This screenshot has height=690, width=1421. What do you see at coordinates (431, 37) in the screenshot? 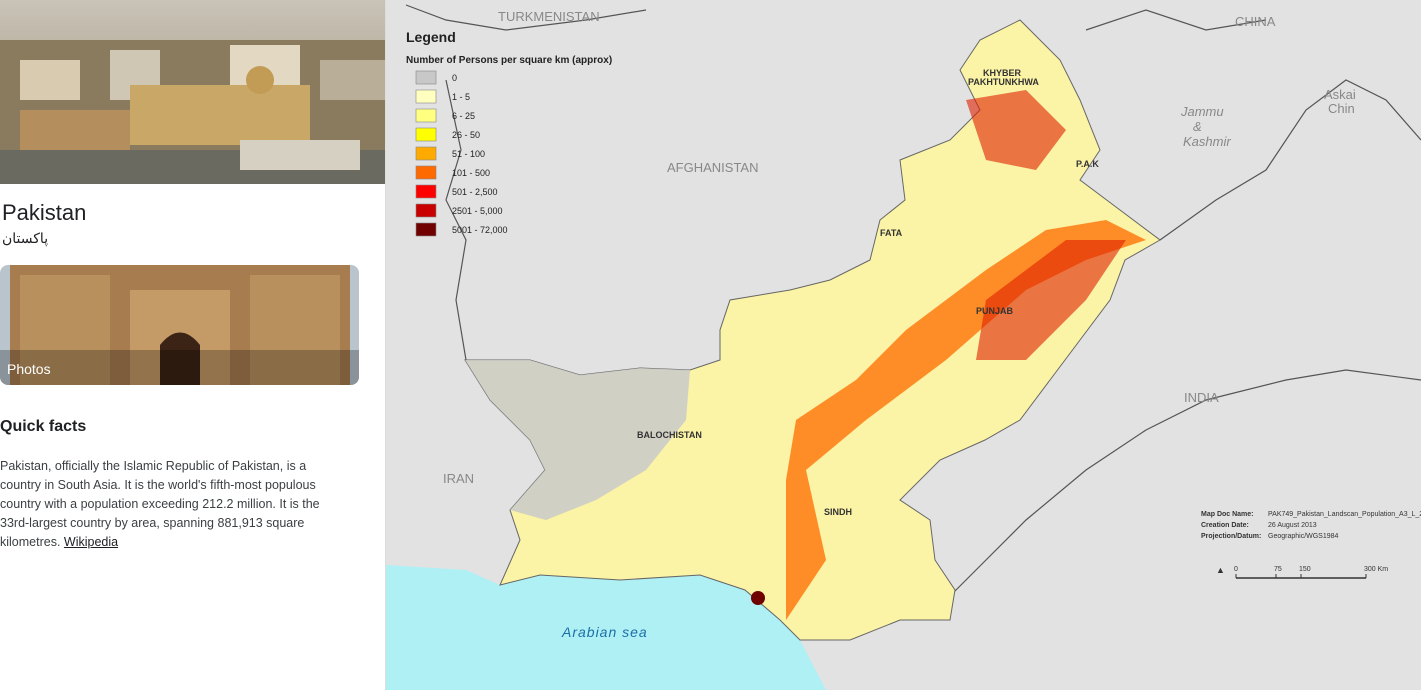
I see `legend-title: Legend` at bounding box center [431, 37].